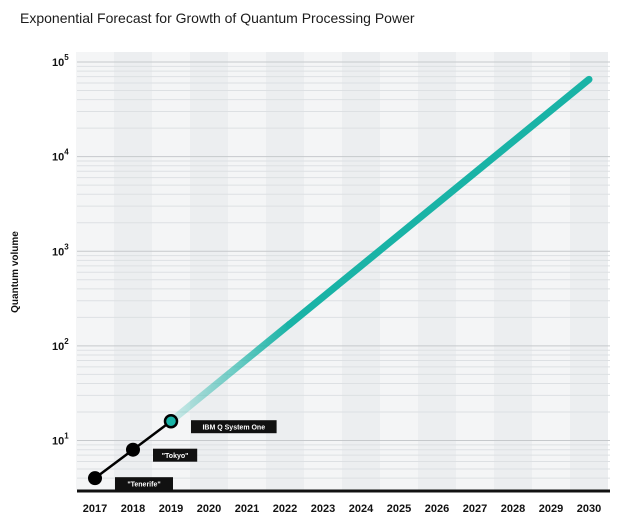  What do you see at coordinates (95, 509) in the screenshot?
I see `x-tick-label: 2017` at bounding box center [95, 509].